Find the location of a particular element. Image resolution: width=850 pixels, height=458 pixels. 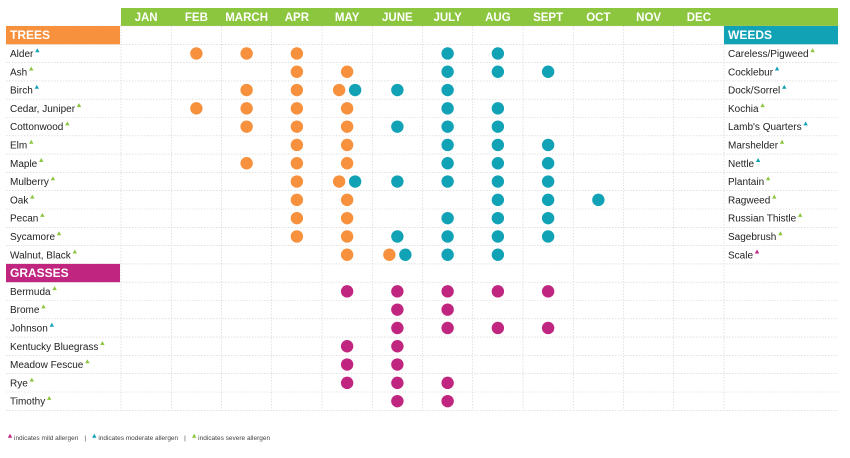

group-header-weeds is located at coordinates (781, 35).